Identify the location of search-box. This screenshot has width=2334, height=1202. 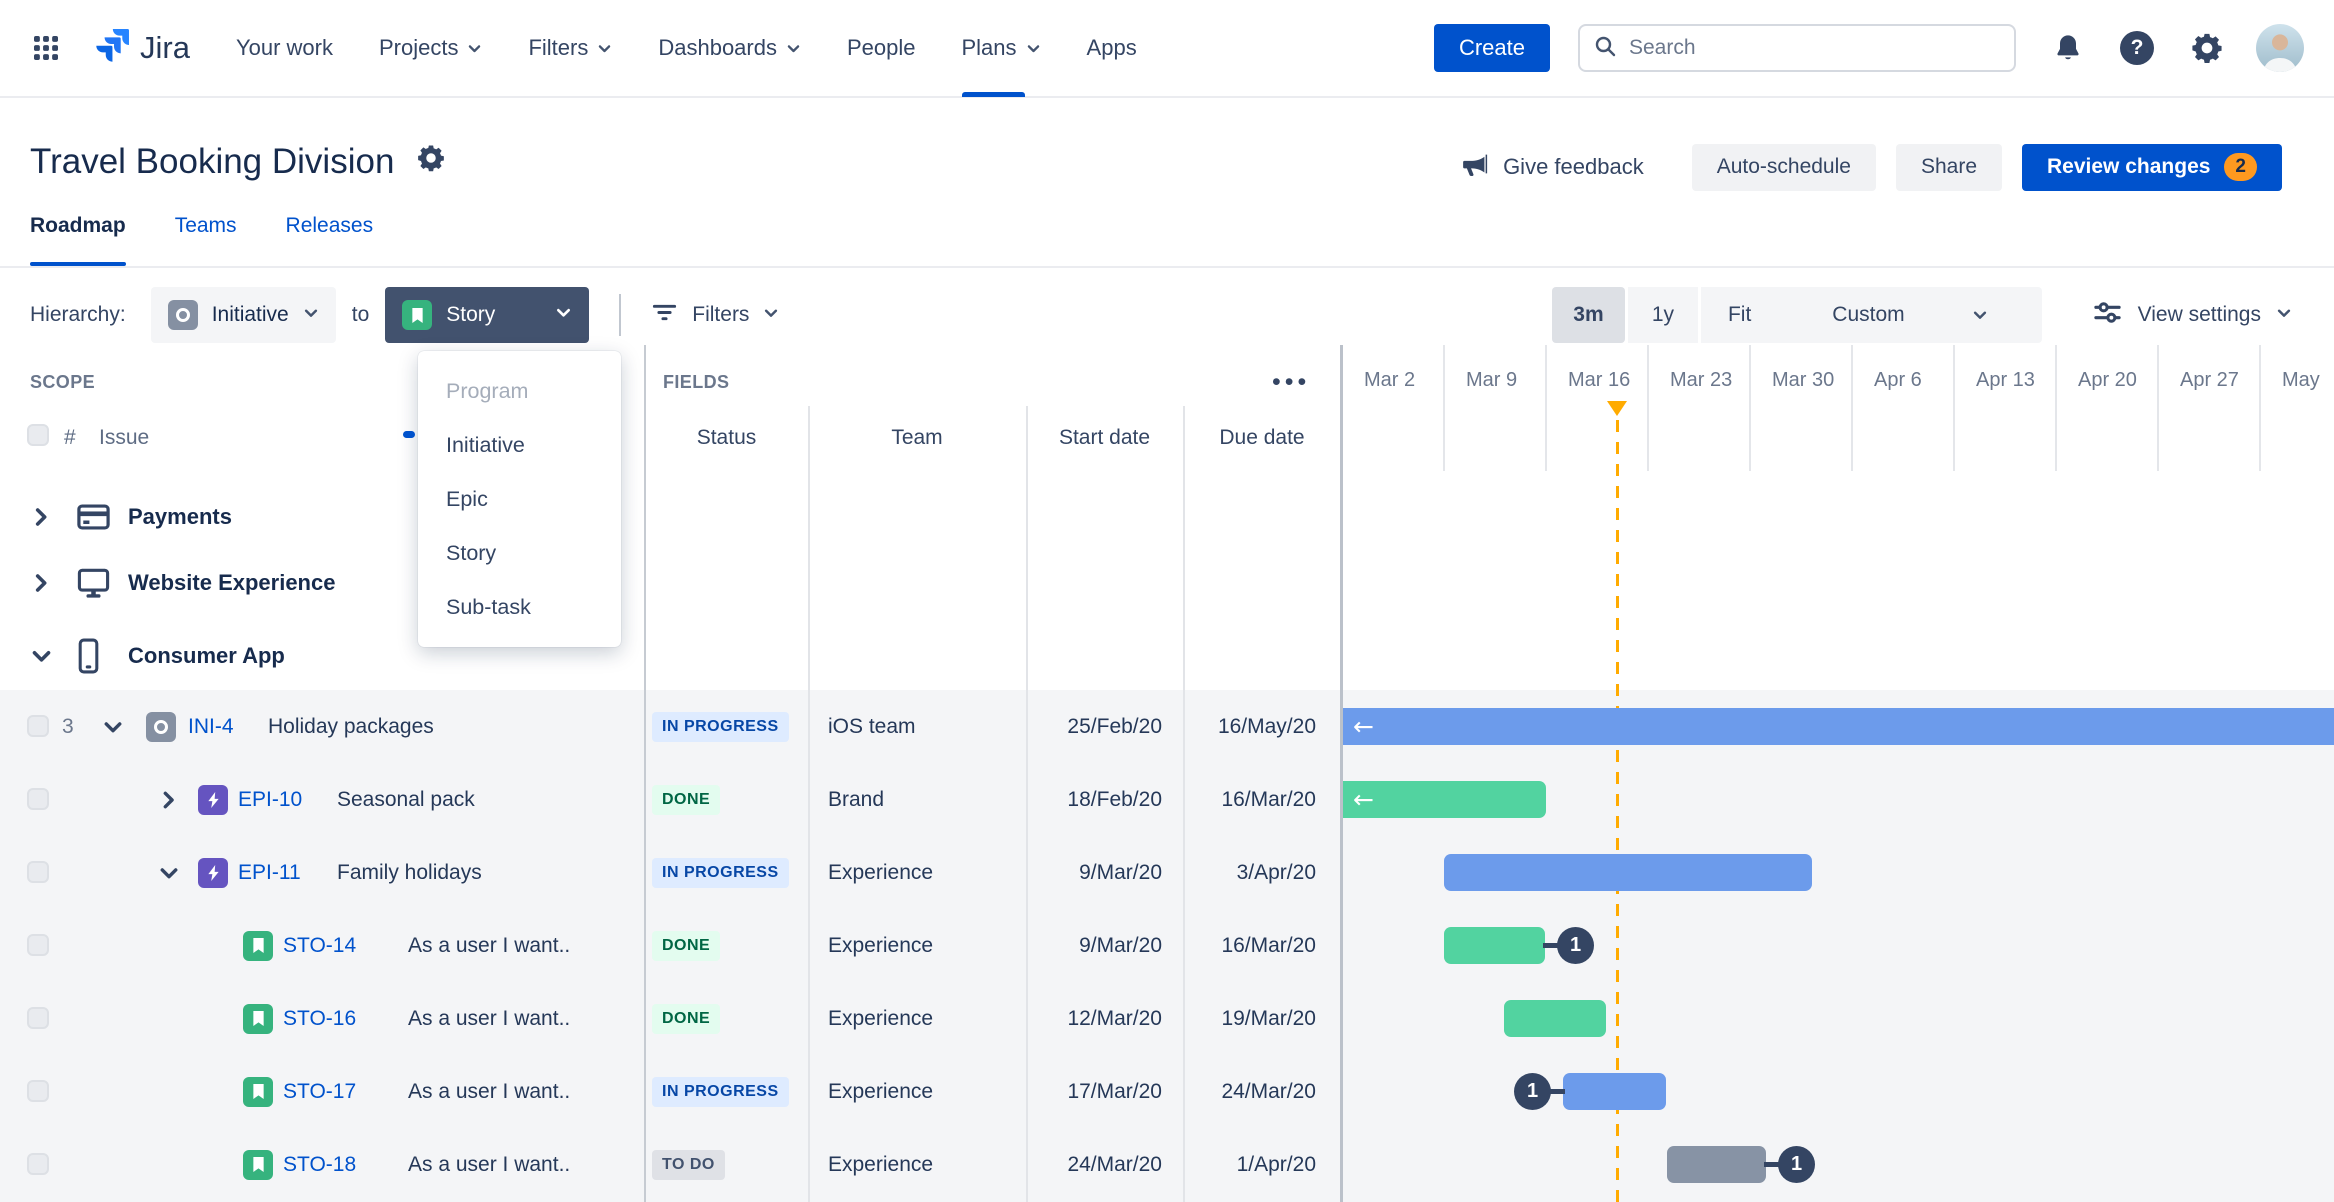
(1797, 48).